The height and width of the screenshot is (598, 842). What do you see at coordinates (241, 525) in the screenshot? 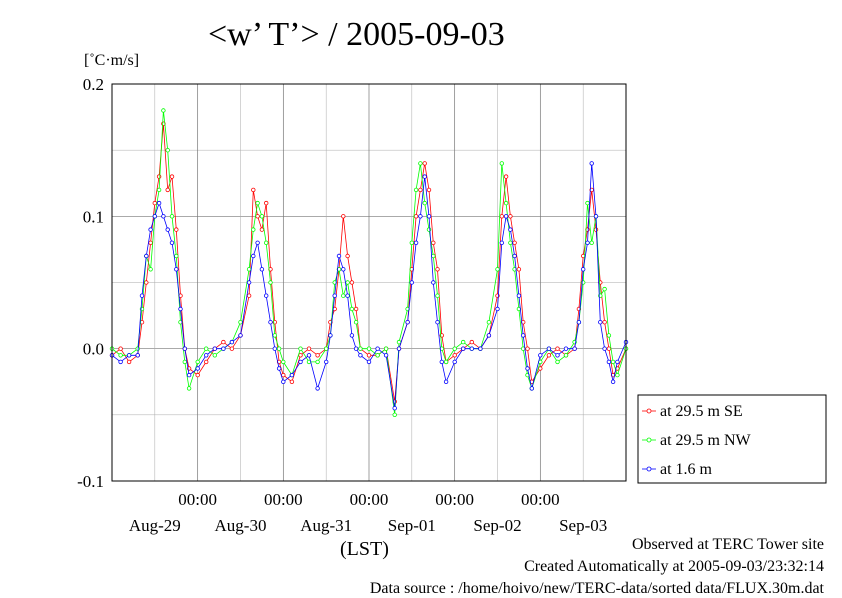
I see `date-label: Aug-30` at bounding box center [241, 525].